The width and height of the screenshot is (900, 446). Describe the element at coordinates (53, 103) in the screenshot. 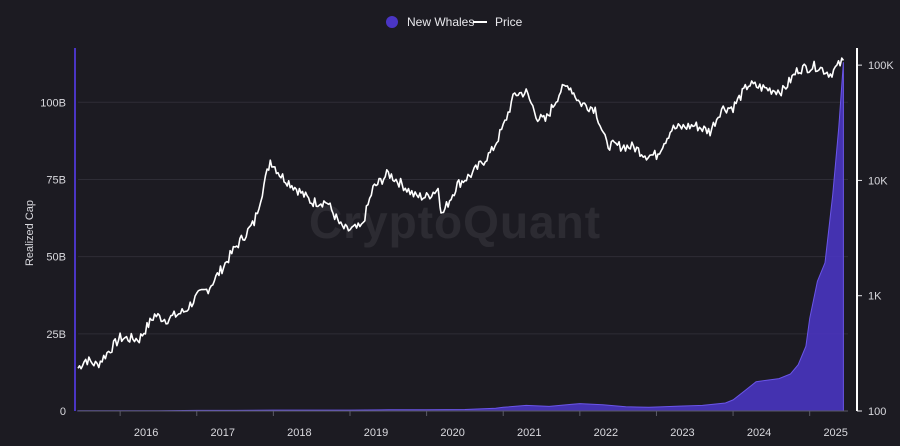

I see `y-left-tick-label: 100B` at that location.